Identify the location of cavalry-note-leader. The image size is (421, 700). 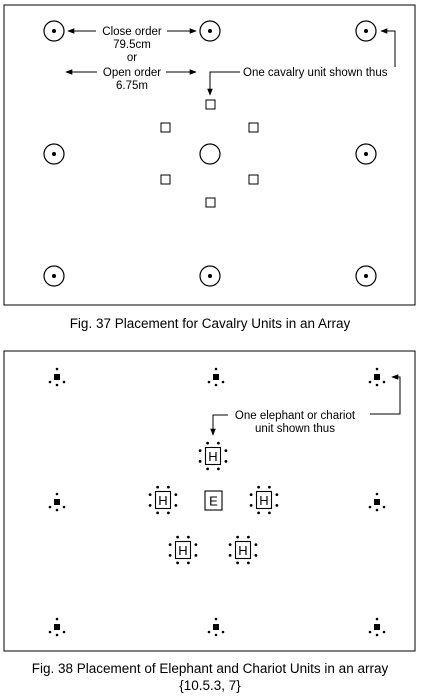
(223, 83).